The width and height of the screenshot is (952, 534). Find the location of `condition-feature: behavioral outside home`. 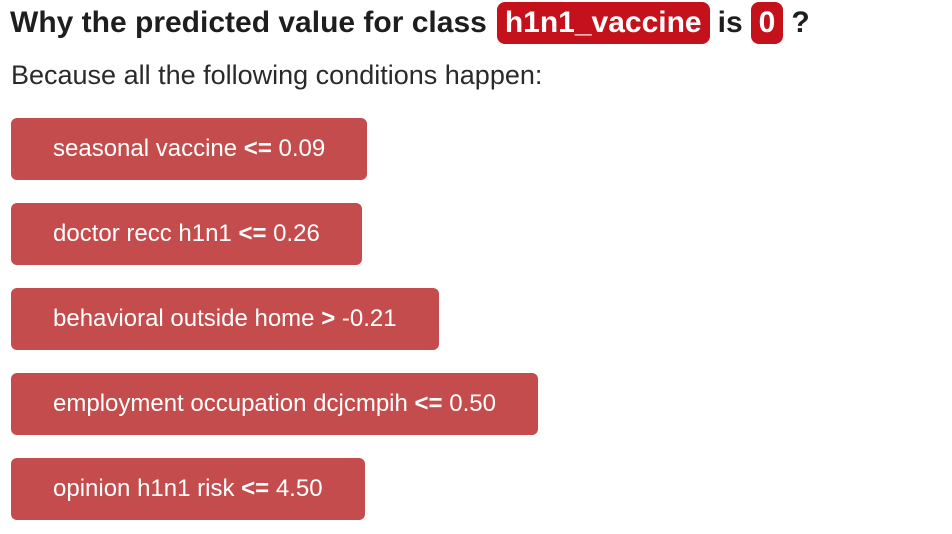

condition-feature: behavioral outside home is located at coordinates (184, 318).